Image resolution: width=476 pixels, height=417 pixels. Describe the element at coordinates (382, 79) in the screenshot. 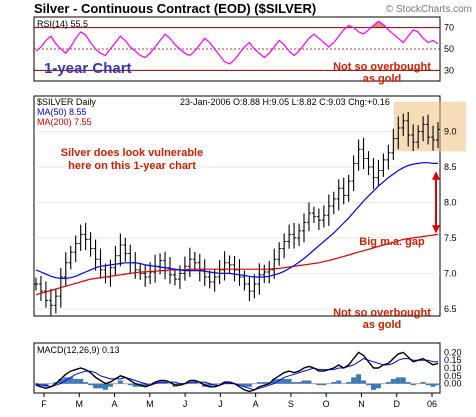

I see `rsi-note-line2: as gold` at that location.